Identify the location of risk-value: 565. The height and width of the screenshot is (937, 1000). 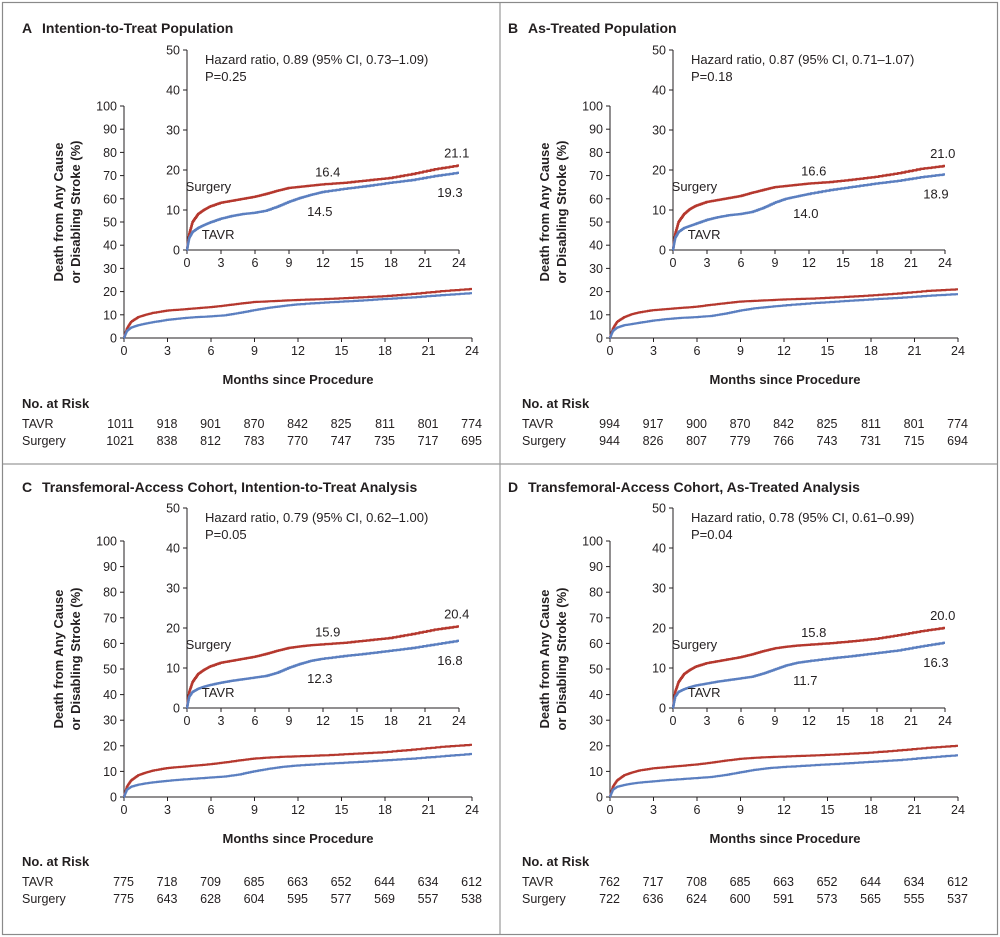
(870, 899).